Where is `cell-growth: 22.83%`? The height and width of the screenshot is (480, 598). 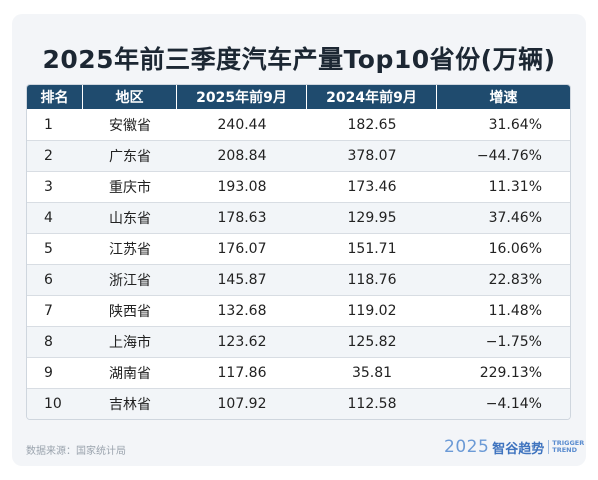
cell-growth: 22.83% is located at coordinates (515, 280).